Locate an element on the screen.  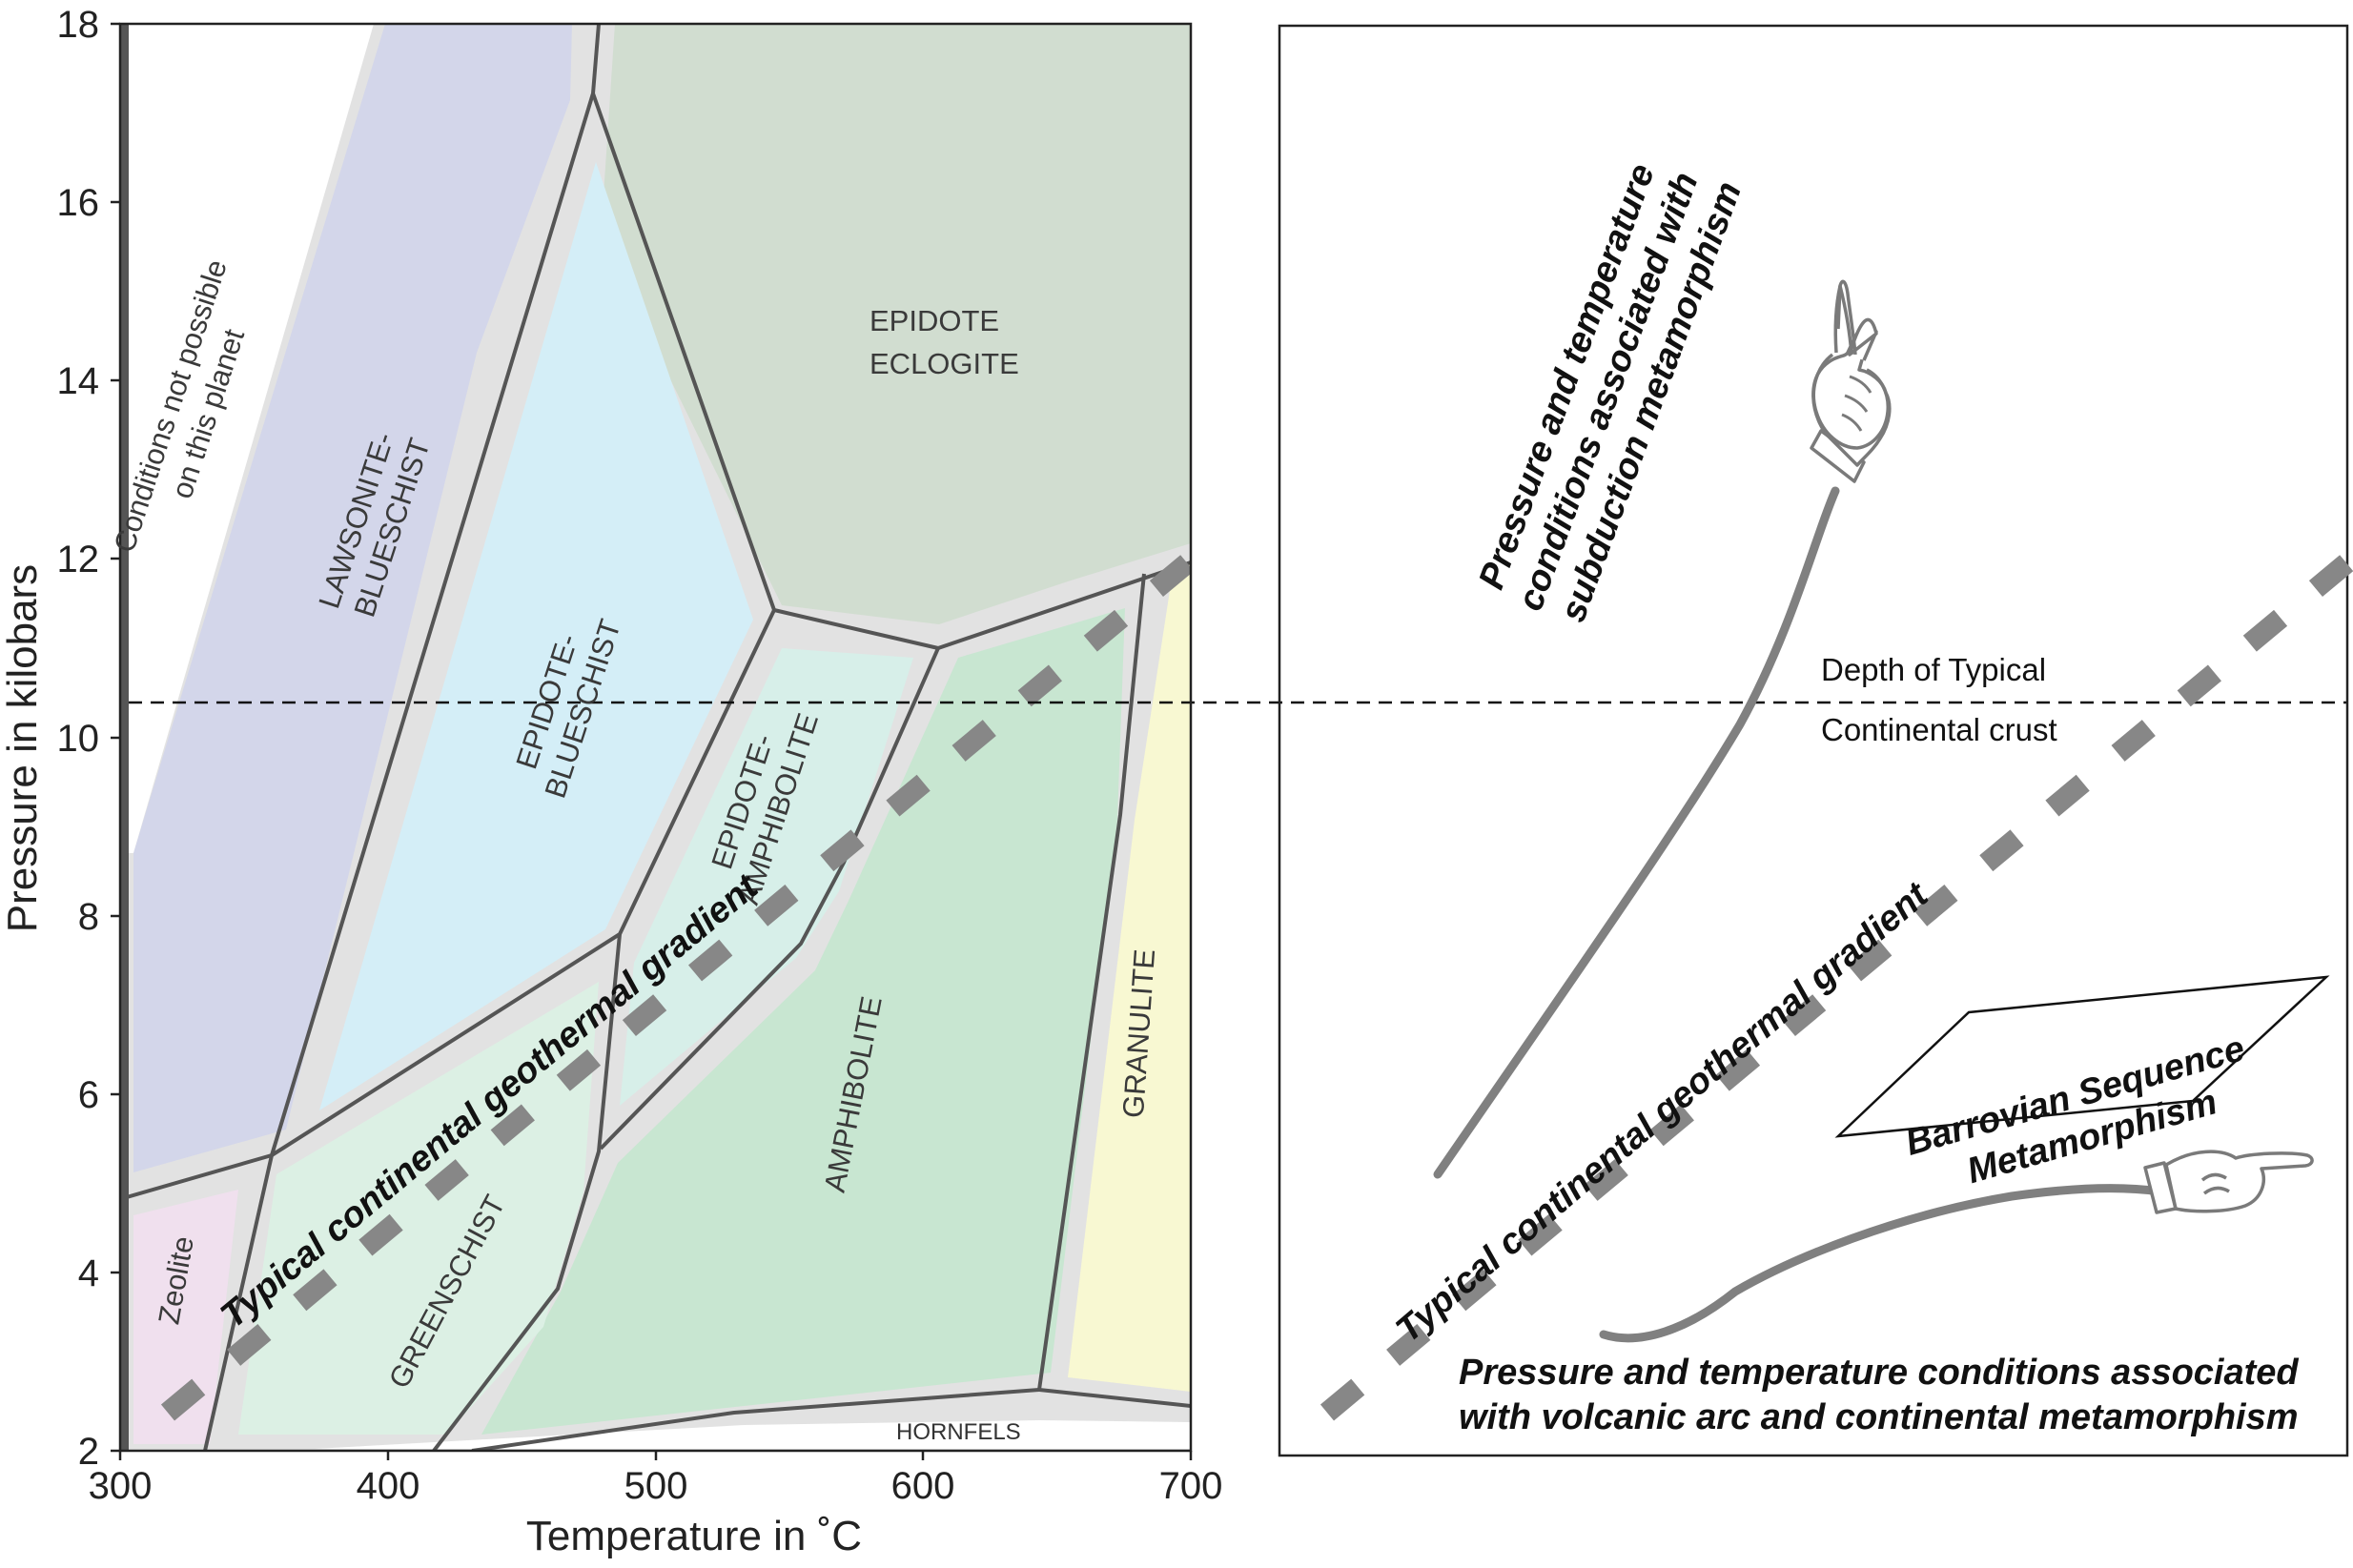
y-tick-label: 16 is located at coordinates (78, 203).